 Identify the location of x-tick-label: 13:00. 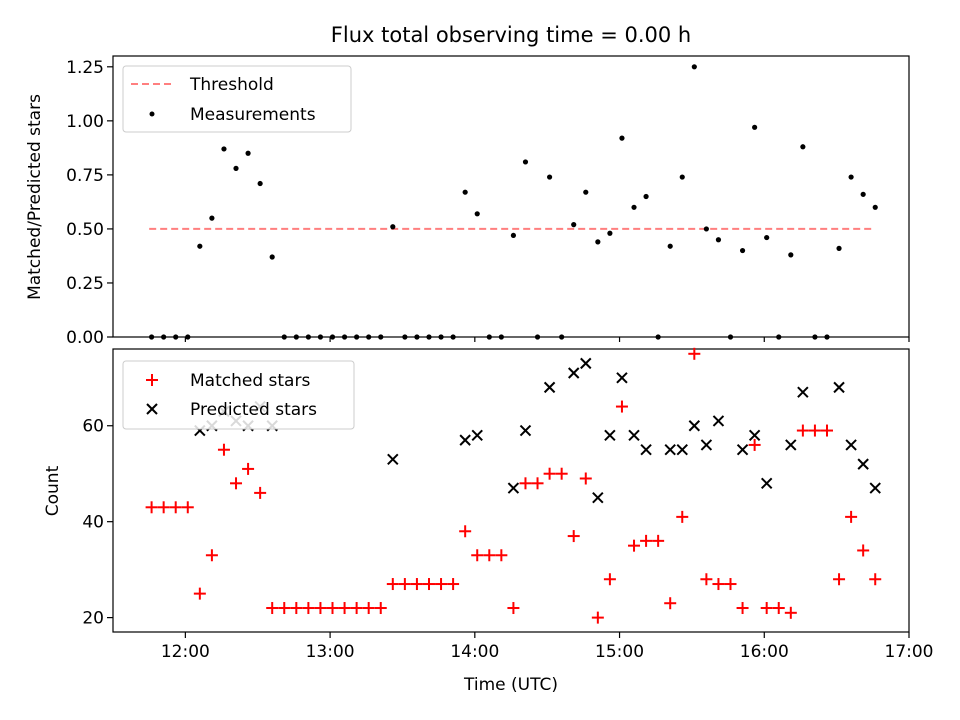
(330, 652).